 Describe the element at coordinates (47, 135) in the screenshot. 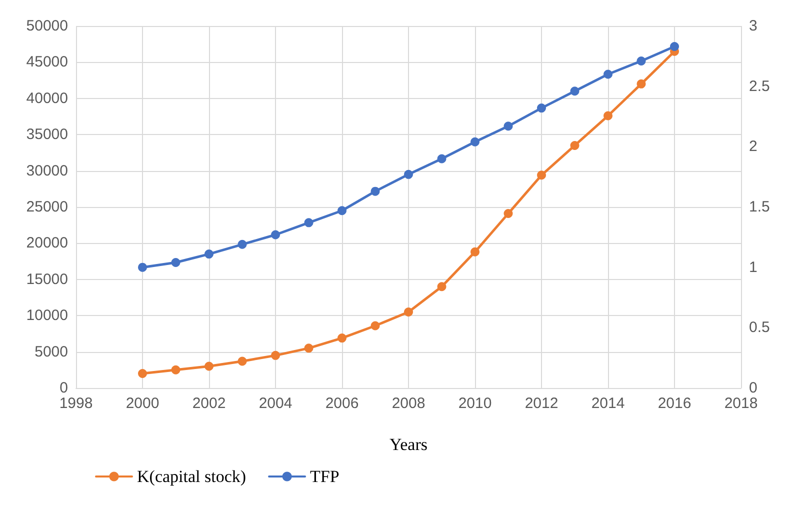

I see `y-tick-label: 35000` at that location.